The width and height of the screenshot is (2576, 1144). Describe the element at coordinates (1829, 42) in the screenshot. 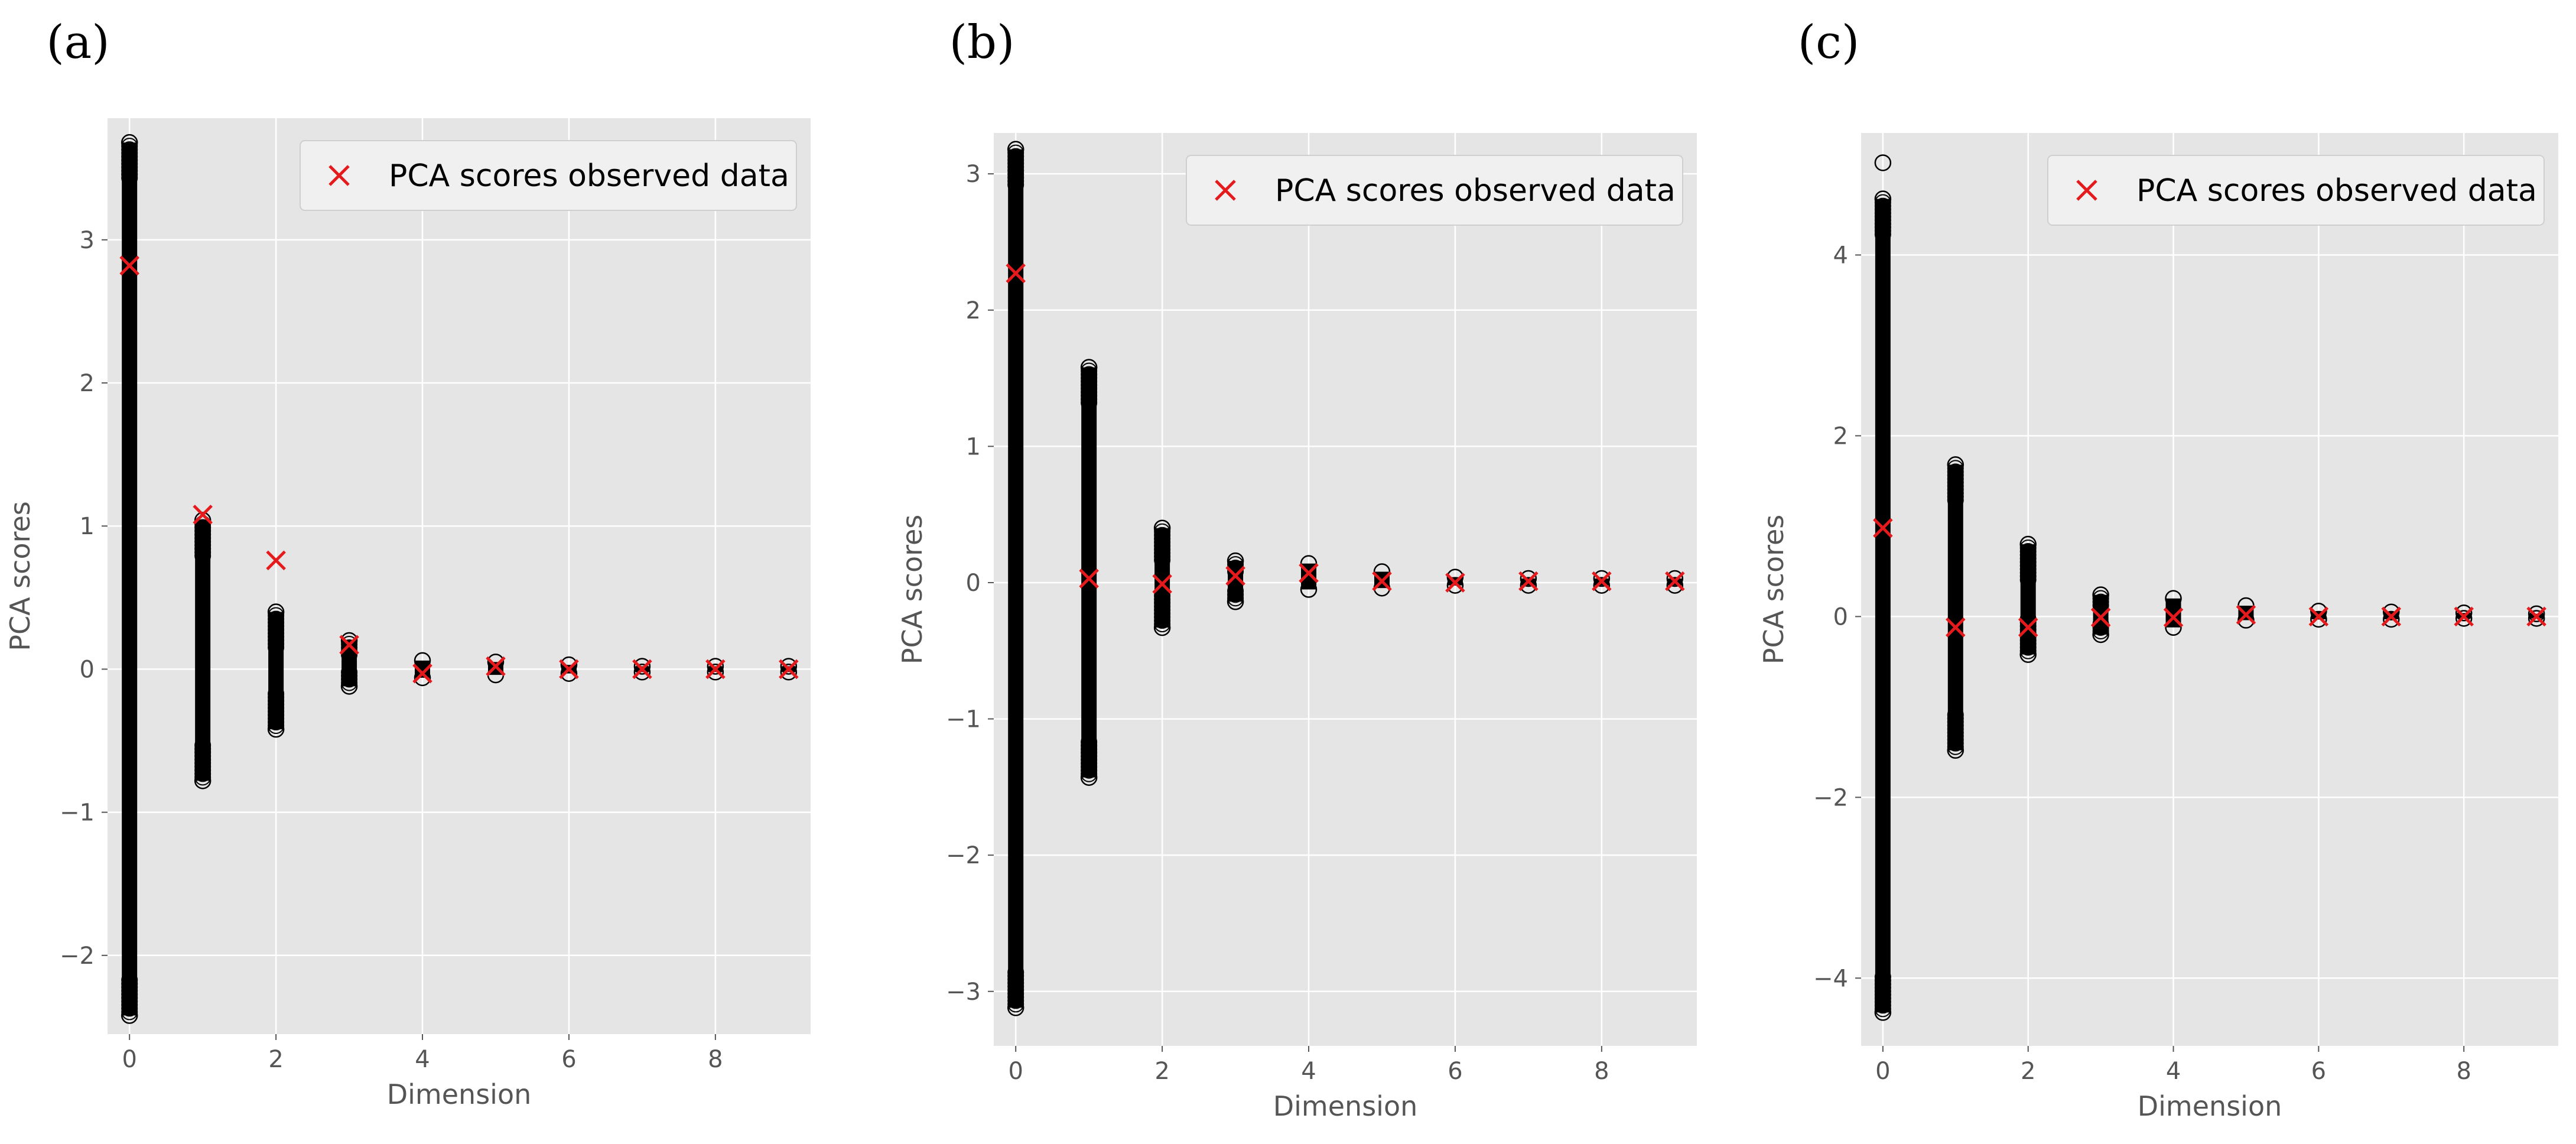

I see `panel-label: (c)` at that location.